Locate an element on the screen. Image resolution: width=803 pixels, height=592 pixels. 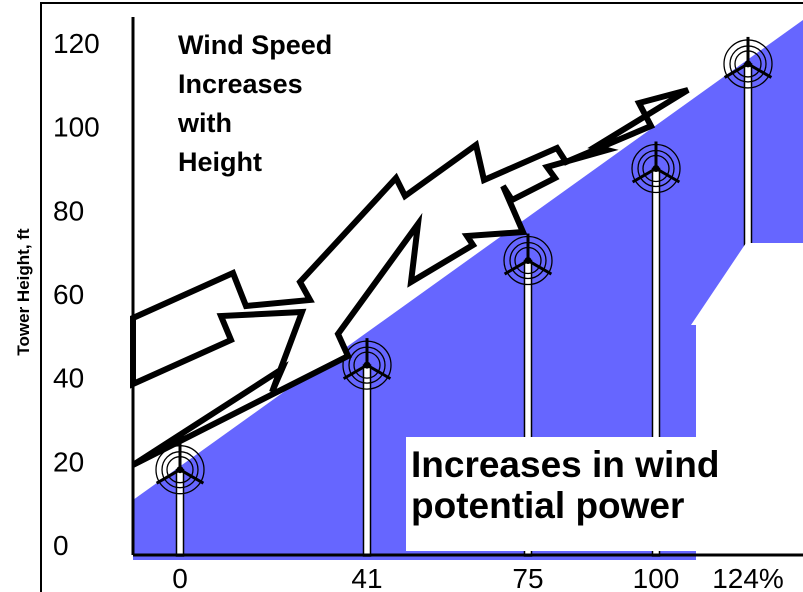
wind-speed-line: Wind Speed is located at coordinates (255, 45).